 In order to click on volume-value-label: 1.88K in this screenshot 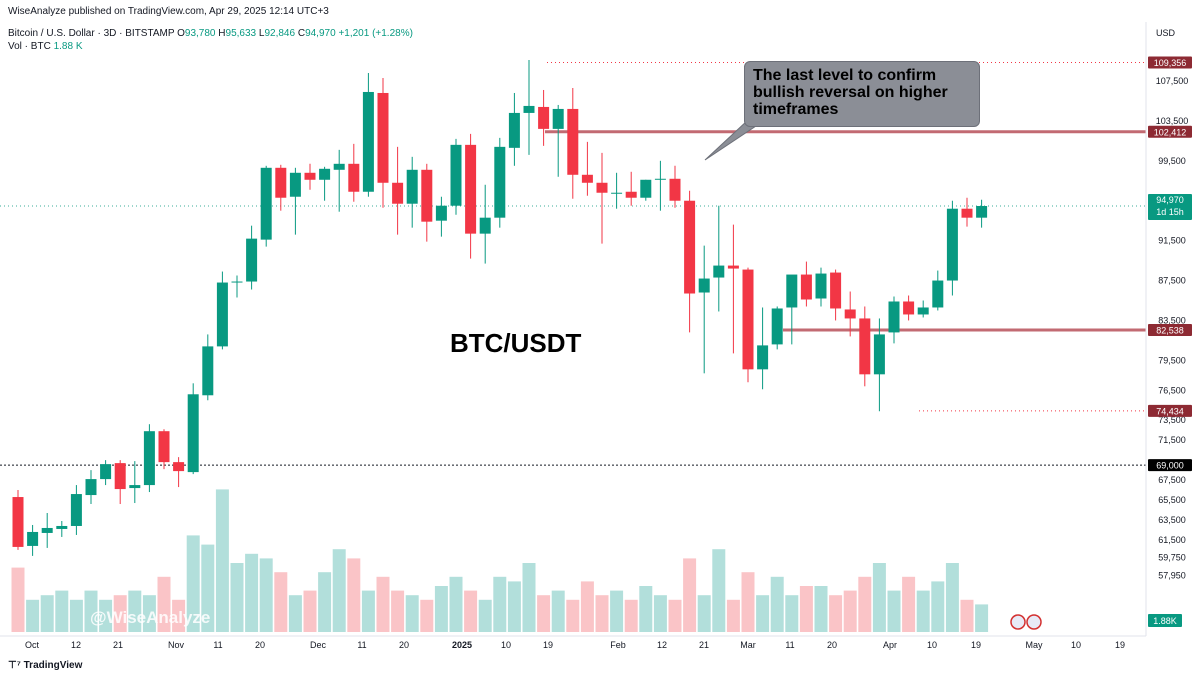, I will do `click(1165, 621)`.